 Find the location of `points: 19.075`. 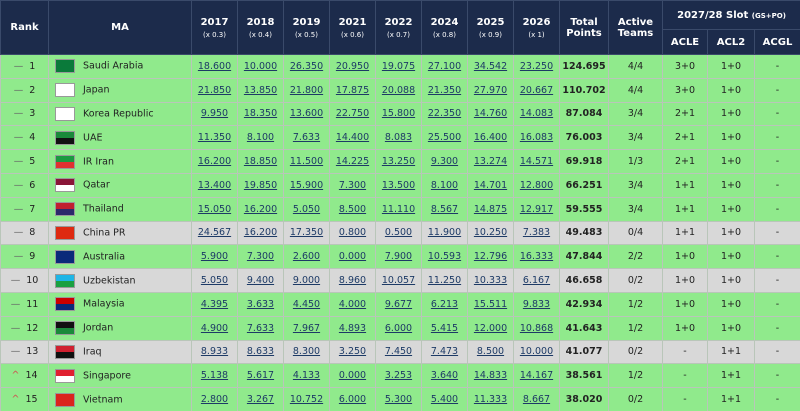

points: 19.075 is located at coordinates (398, 66).